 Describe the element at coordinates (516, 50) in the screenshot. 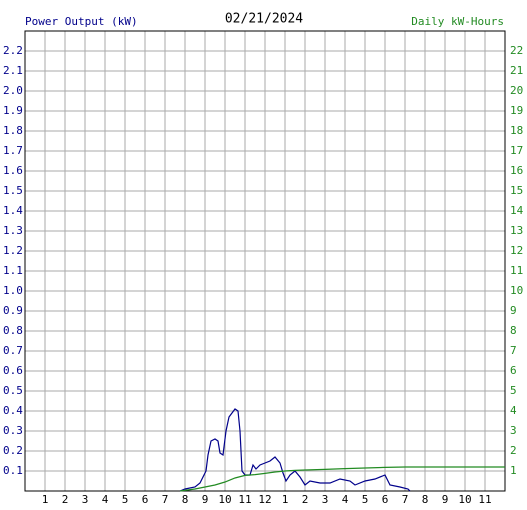

I see `y2-tick-label: 22` at that location.